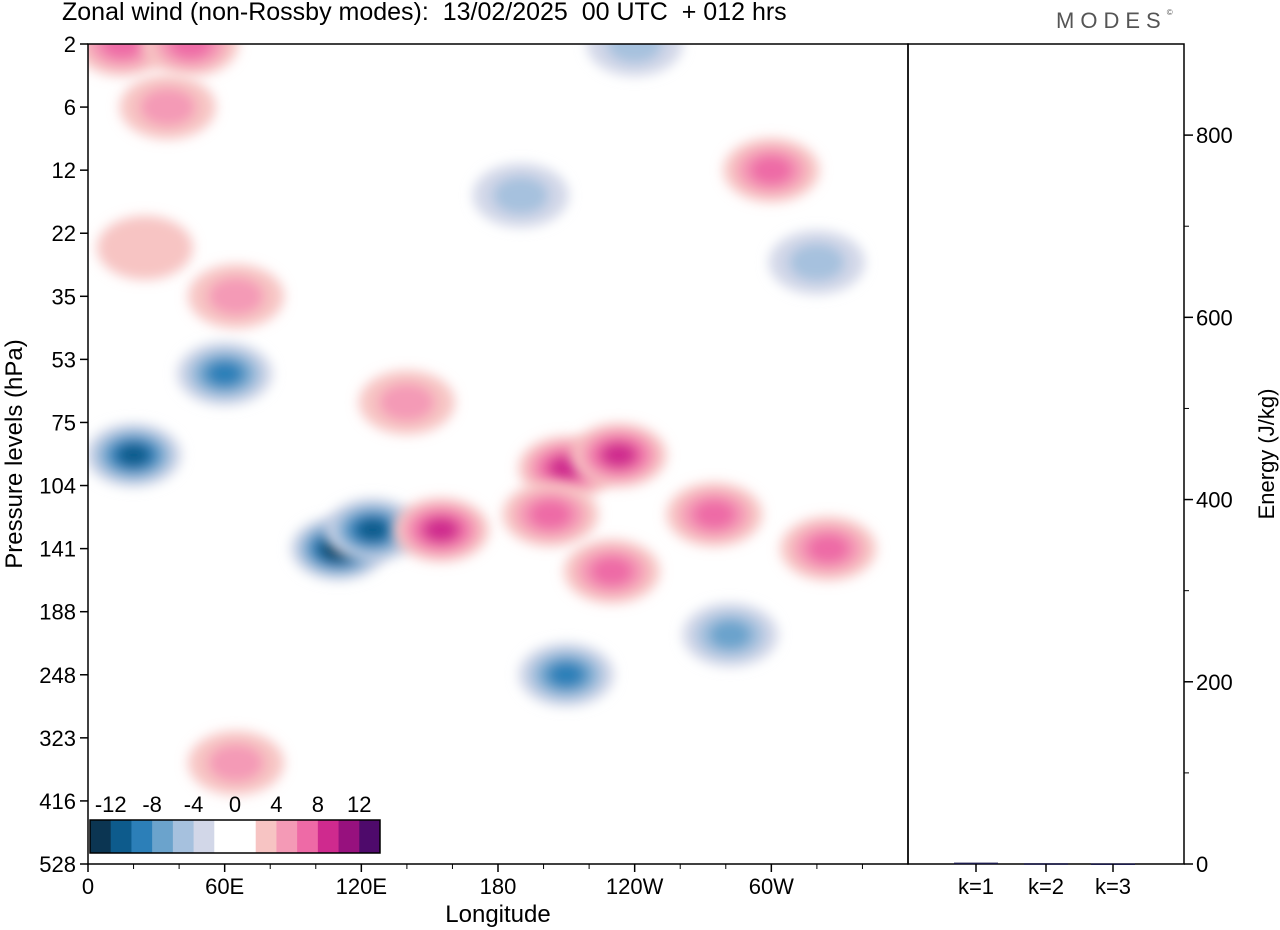  I want to click on y-tick-label: 53, so click(64, 359).